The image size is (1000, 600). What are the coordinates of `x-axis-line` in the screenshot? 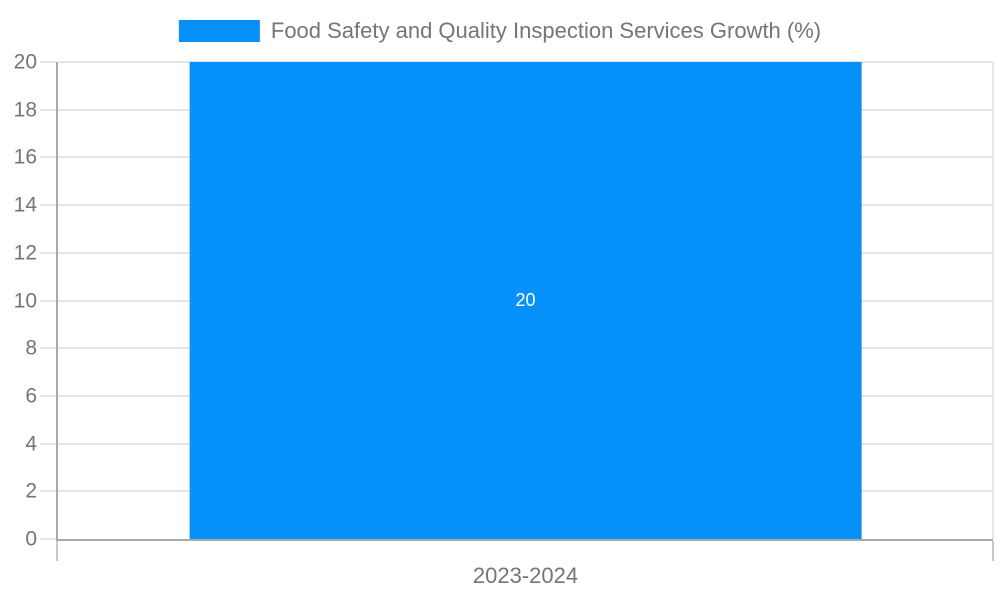 It's located at (524, 540).